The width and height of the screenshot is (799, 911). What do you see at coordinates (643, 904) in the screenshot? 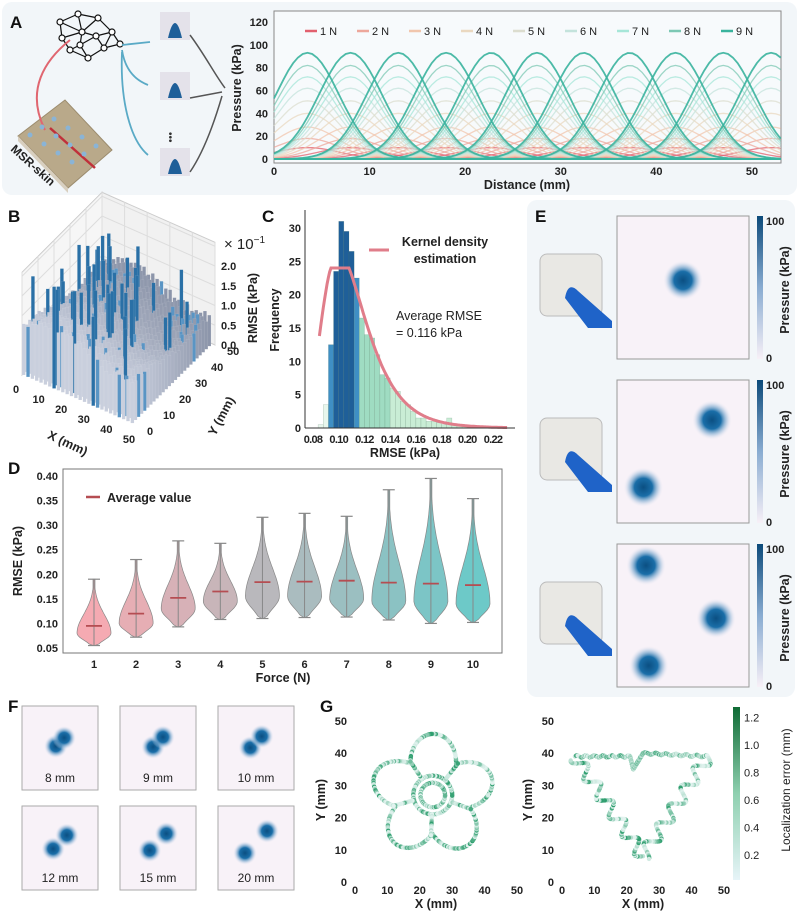
I see `x-axis-label: X (mm)` at bounding box center [643, 904].